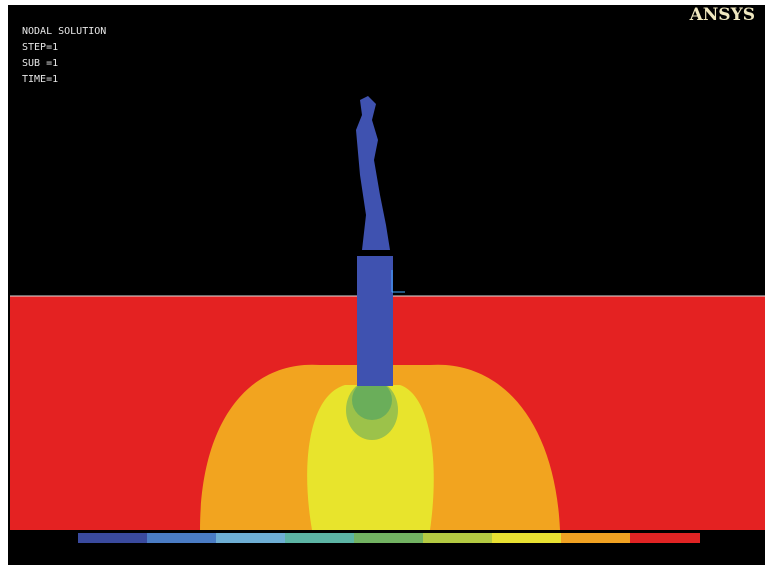 The height and width of the screenshot is (571, 773). I want to click on zone-yellow, so click(370, 457).